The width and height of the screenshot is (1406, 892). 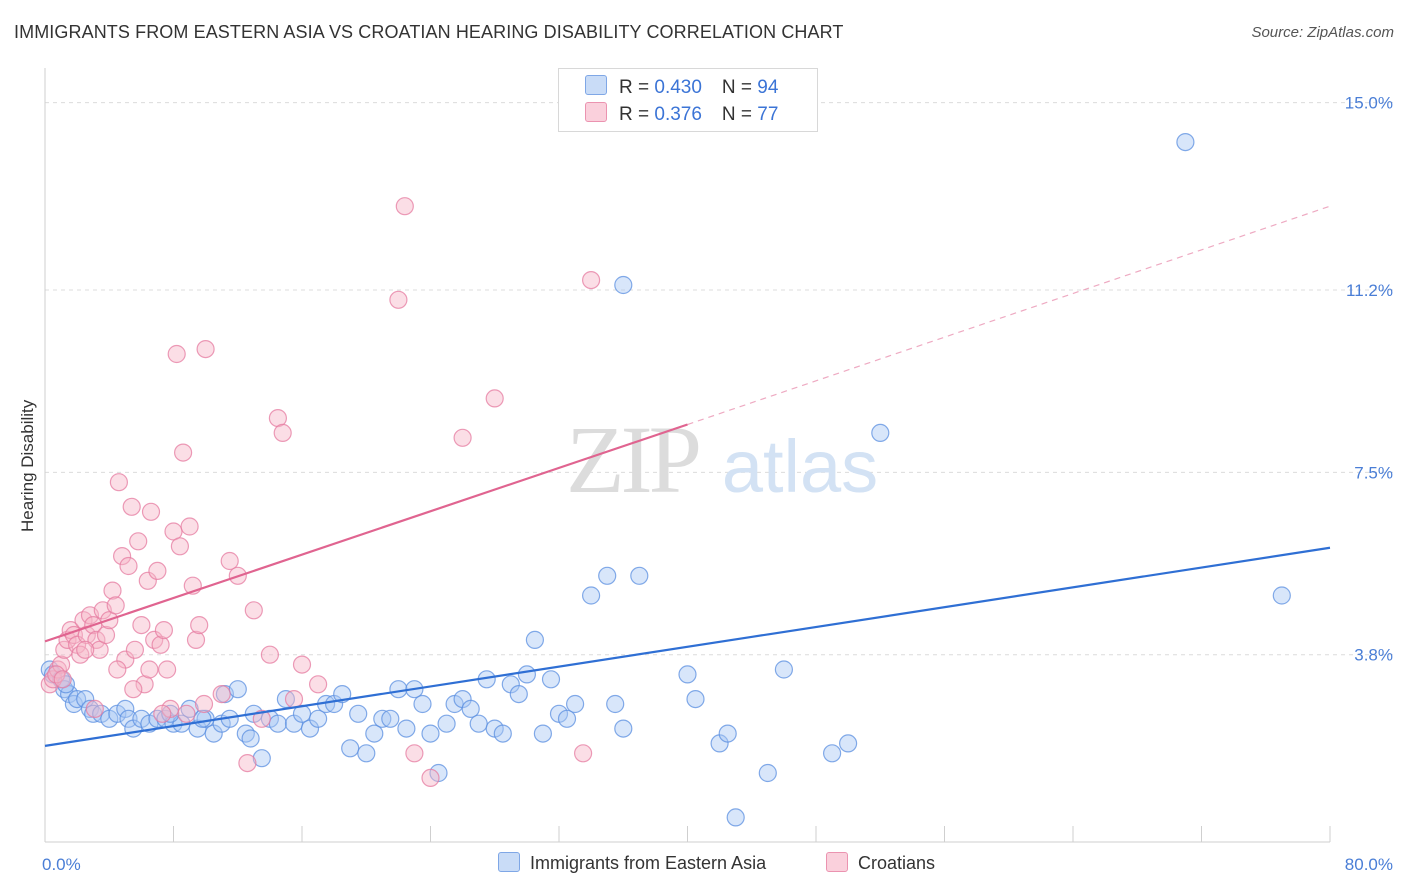 I want to click on bottom-legend-swatch-blue, so click(x=509, y=862).